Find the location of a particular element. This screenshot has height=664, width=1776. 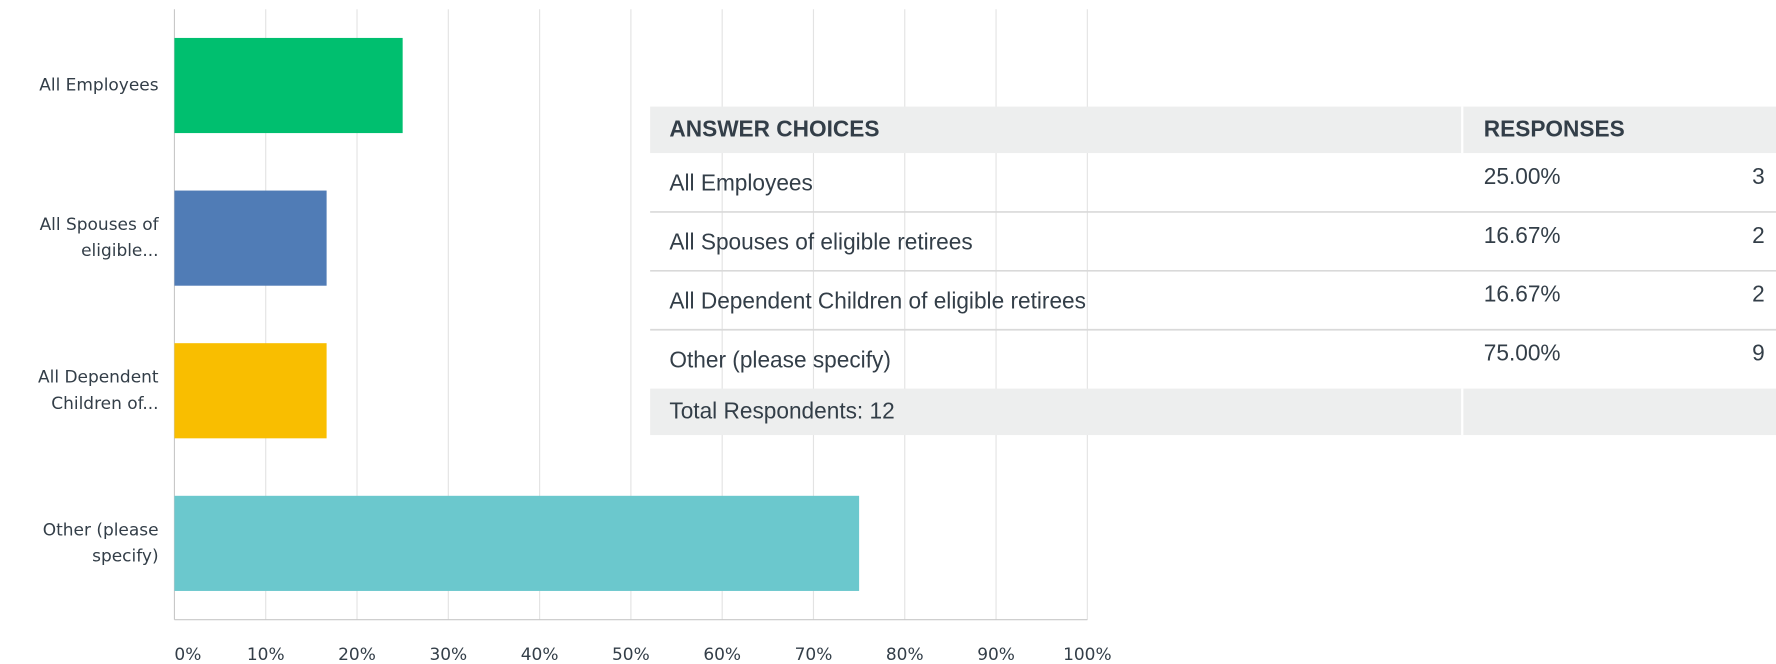

header-cell: RESPONSES is located at coordinates (1554, 128).